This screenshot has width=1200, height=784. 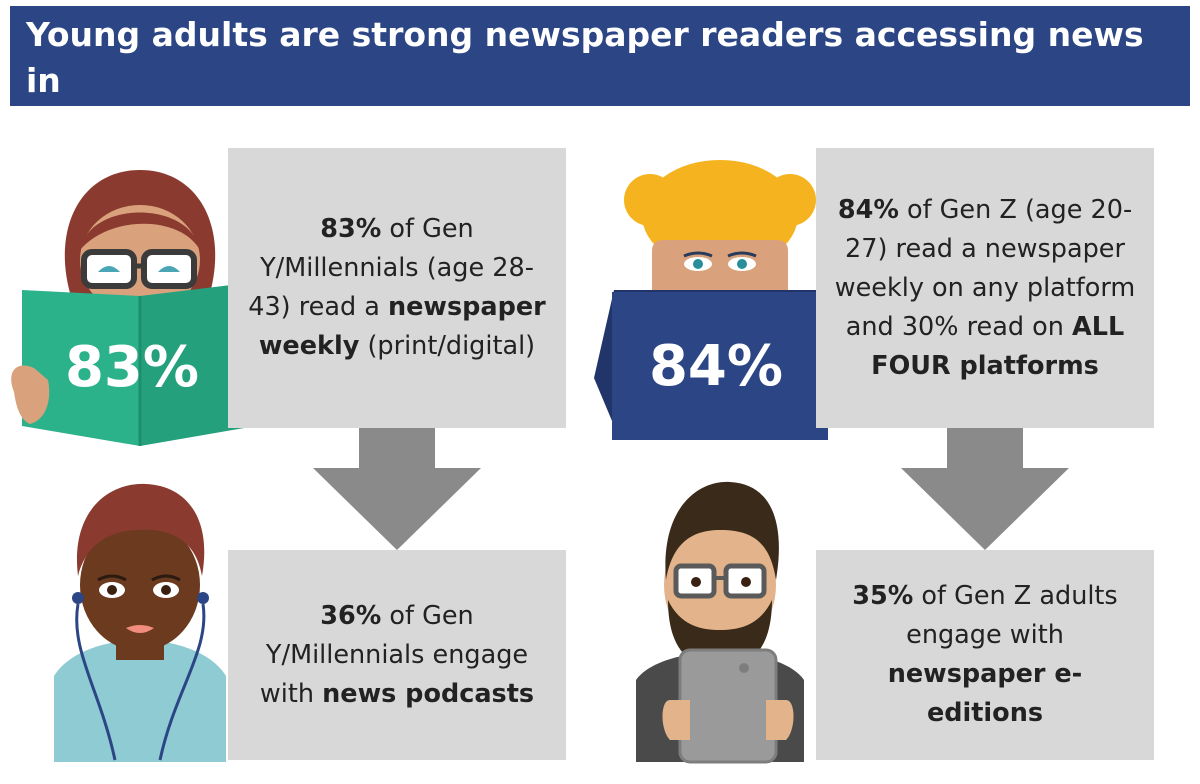 I want to click on stat-value: 84%, so click(x=868, y=209).